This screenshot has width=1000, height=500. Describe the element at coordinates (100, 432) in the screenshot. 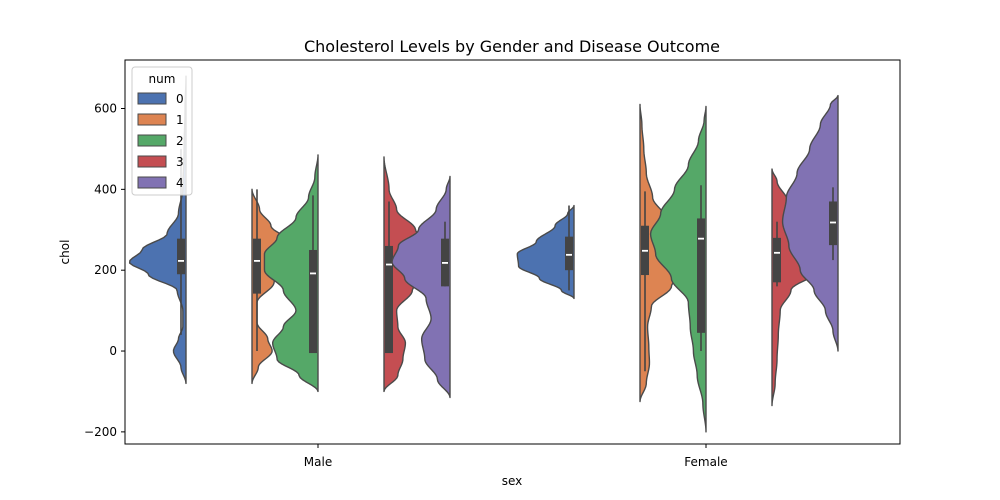

I see `y-tick-label: −200` at that location.